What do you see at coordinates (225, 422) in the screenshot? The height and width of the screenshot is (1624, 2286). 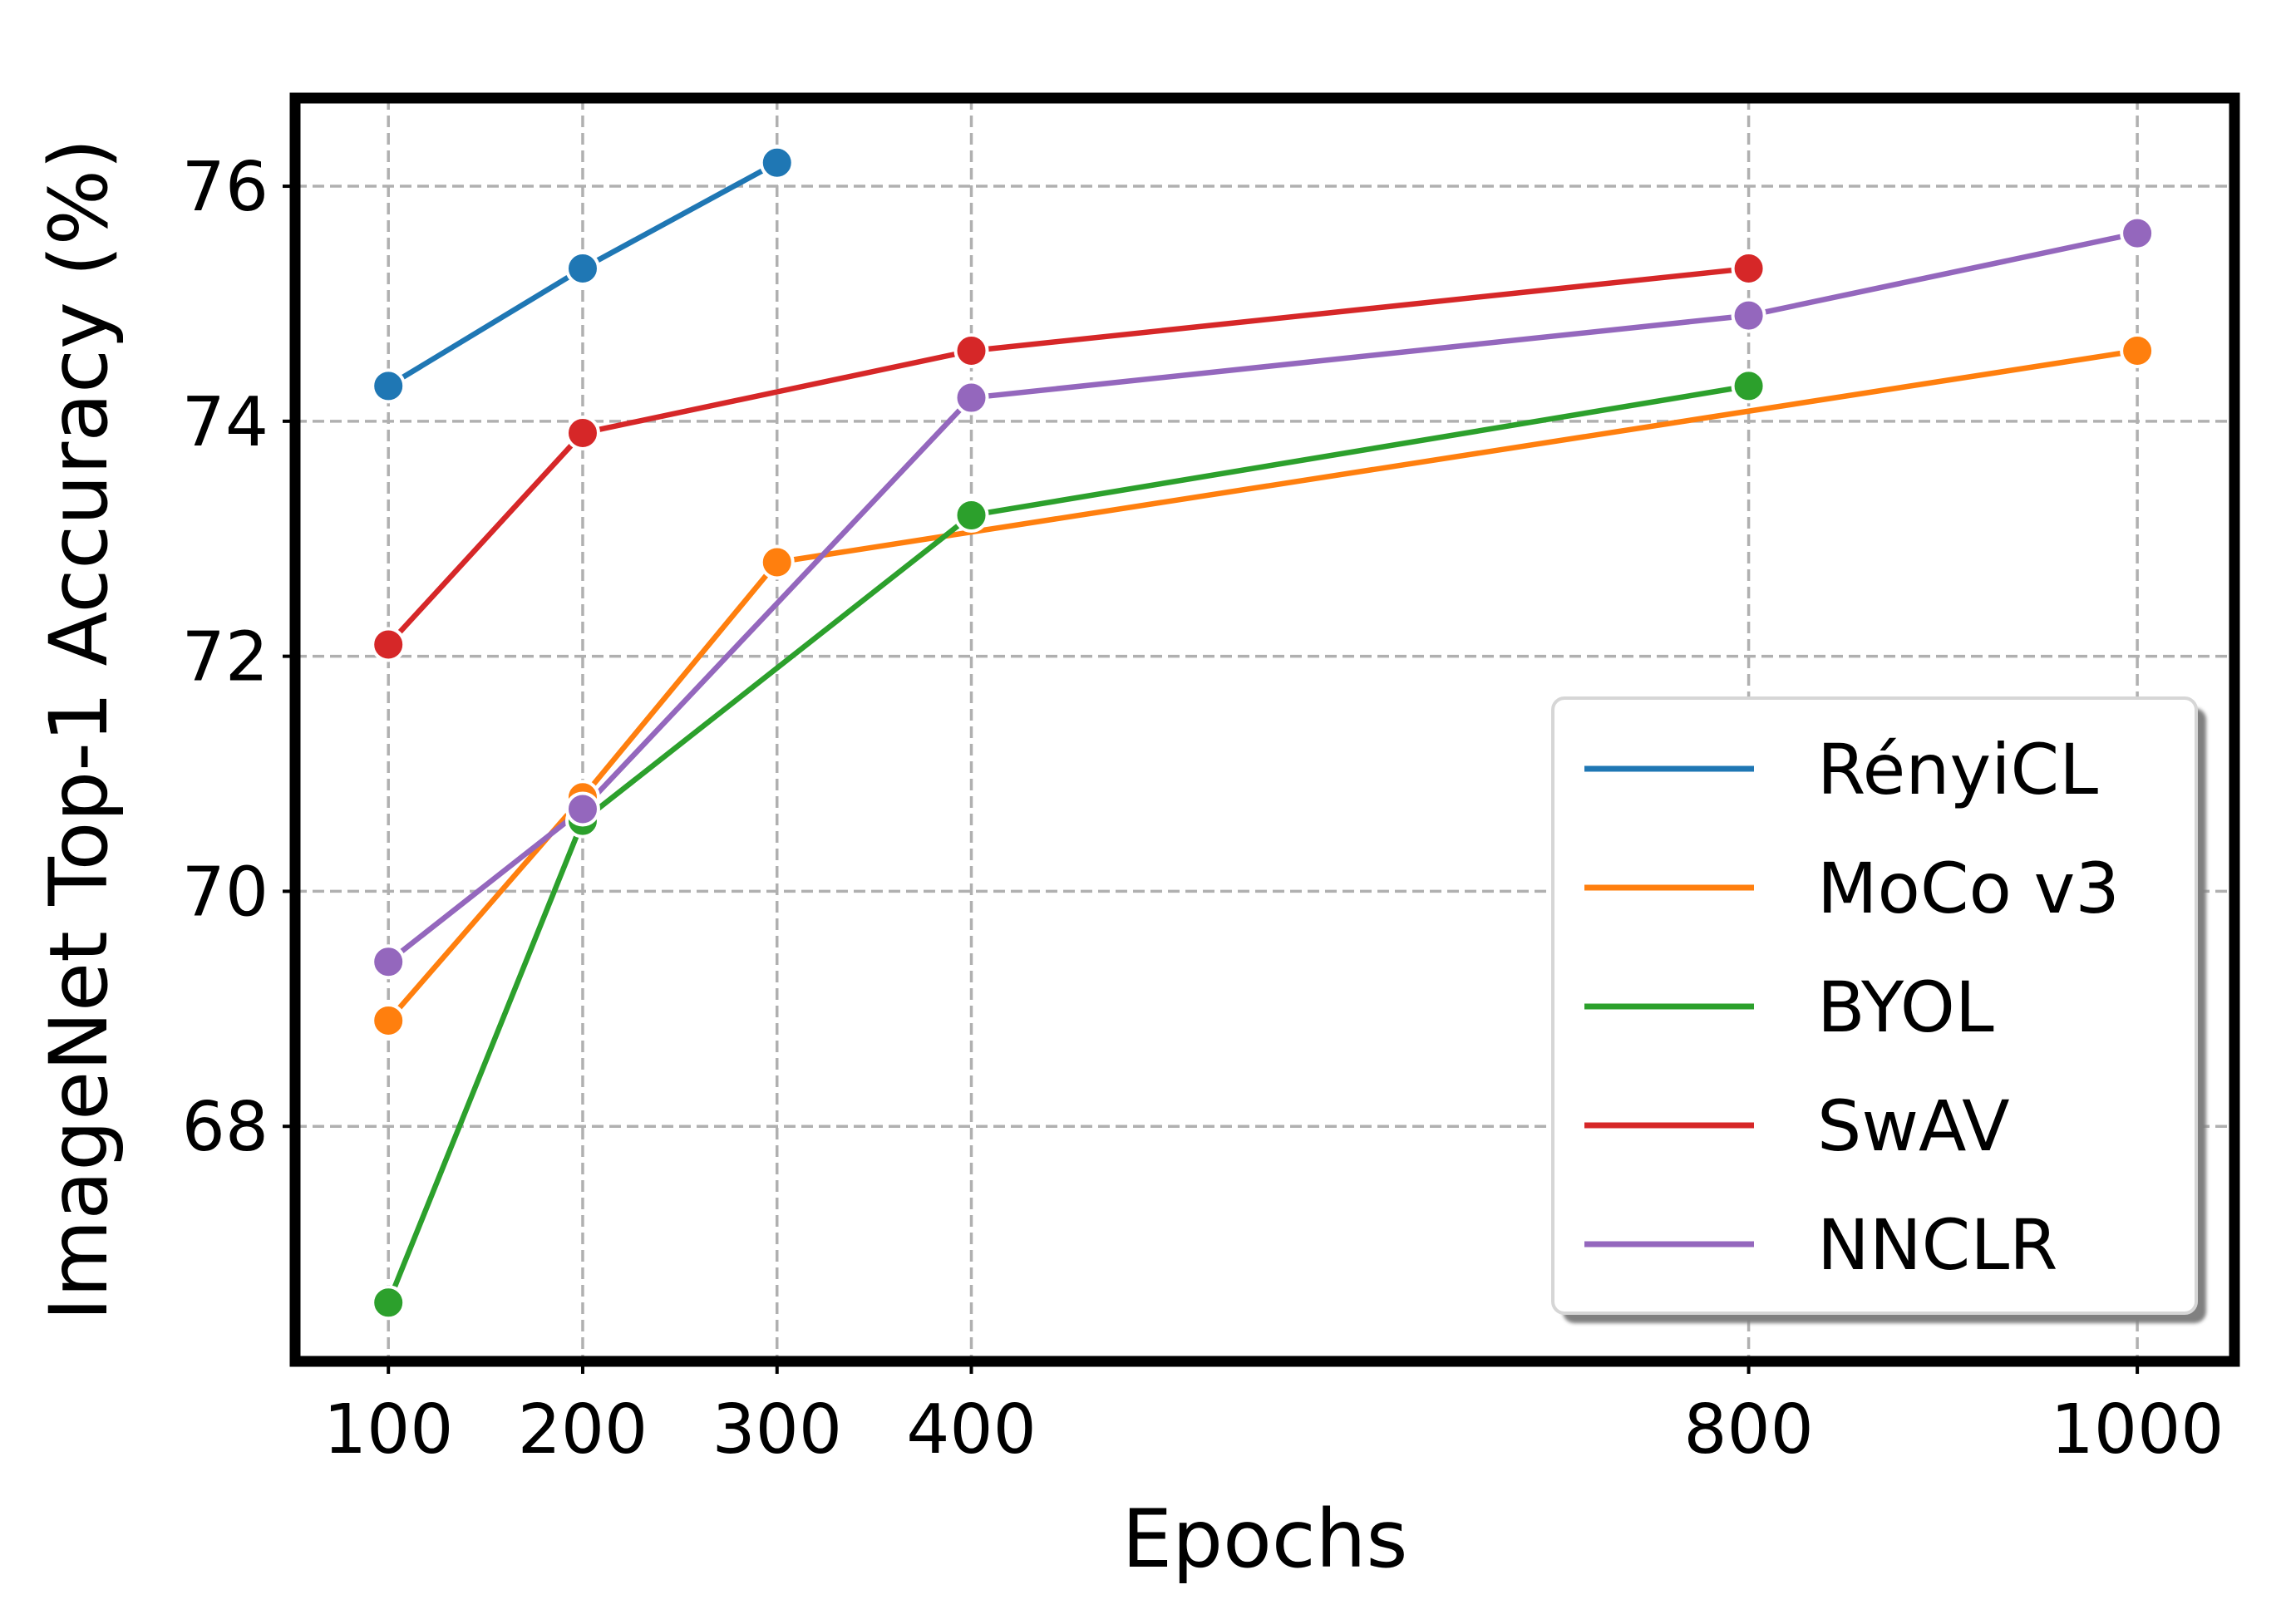 I see `y-tick-label: 74` at bounding box center [225, 422].